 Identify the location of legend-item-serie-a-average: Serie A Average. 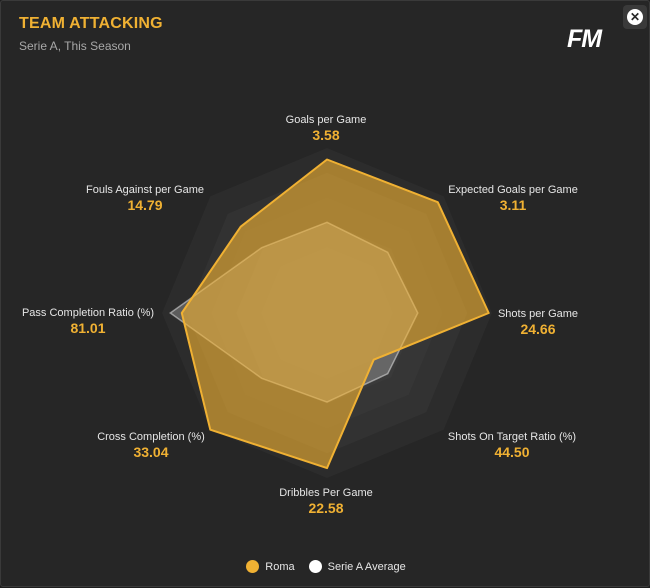
(357, 566).